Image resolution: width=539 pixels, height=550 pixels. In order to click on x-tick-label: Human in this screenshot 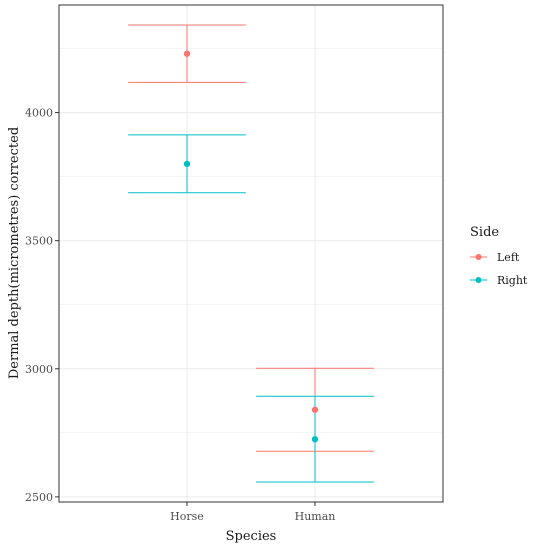, I will do `click(315, 516)`.